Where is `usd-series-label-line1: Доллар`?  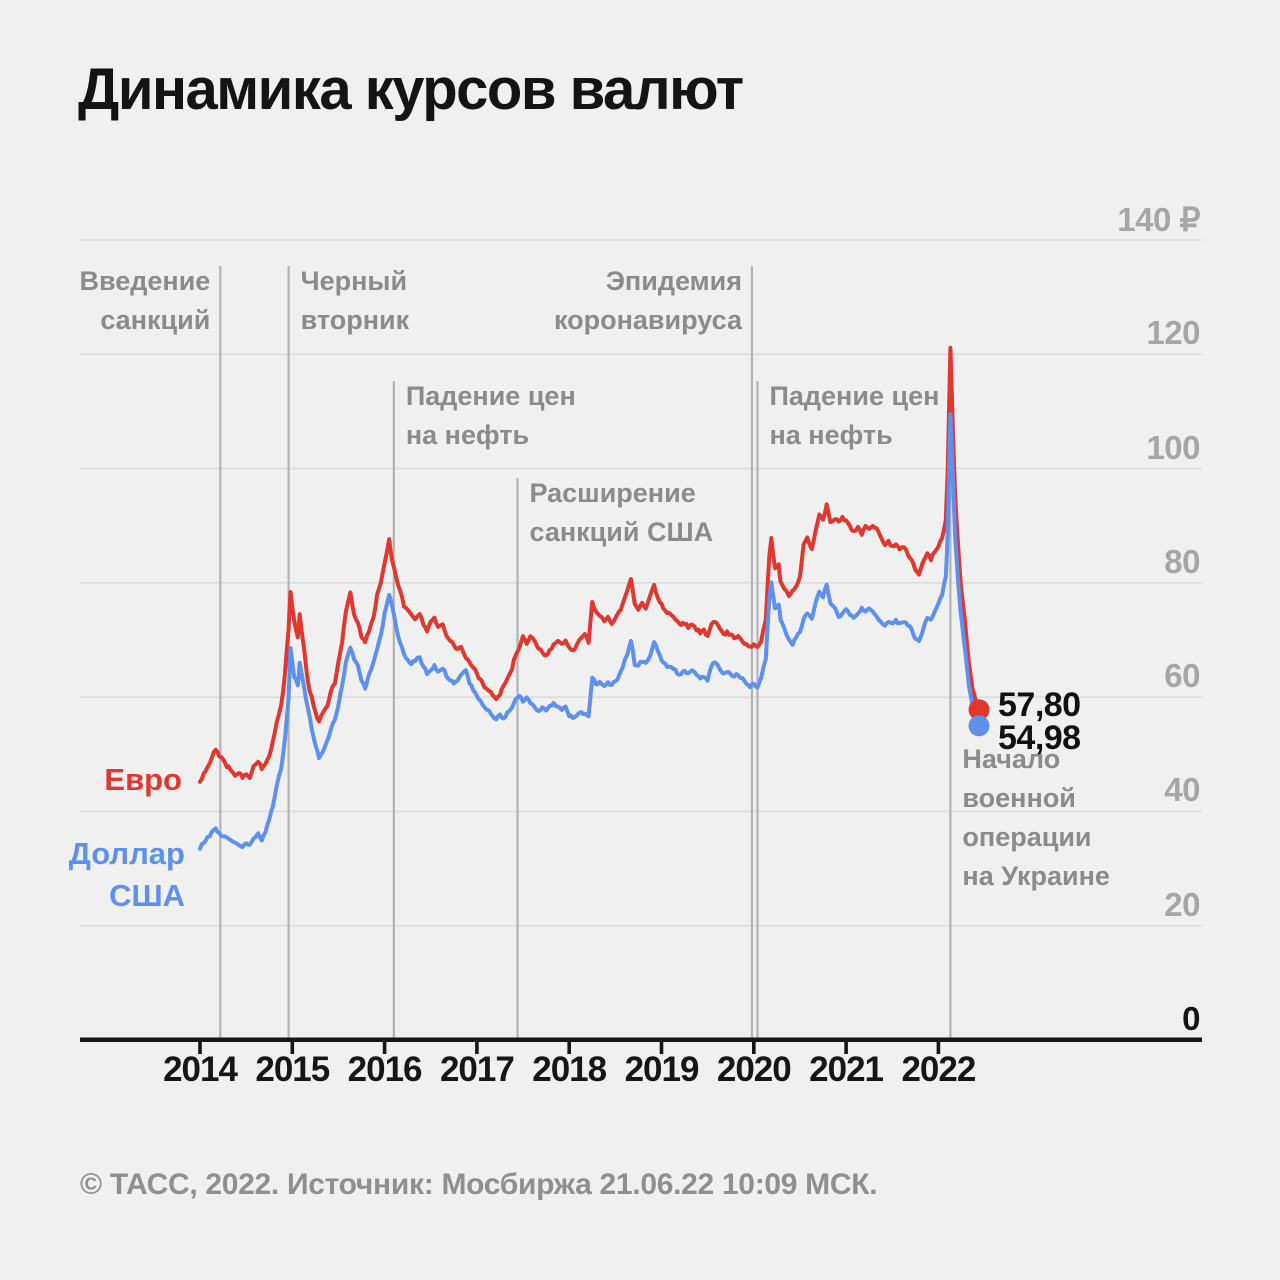 usd-series-label-line1: Доллар is located at coordinates (126, 853).